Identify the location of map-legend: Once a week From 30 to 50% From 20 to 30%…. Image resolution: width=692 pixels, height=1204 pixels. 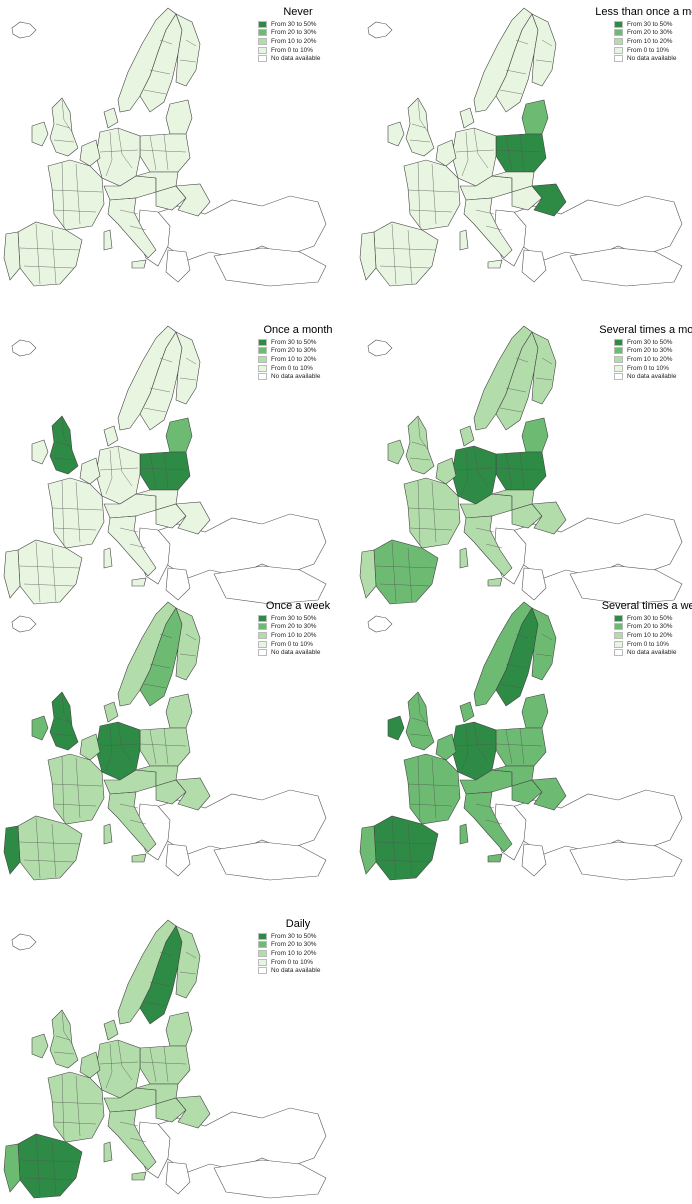
(322, 628).